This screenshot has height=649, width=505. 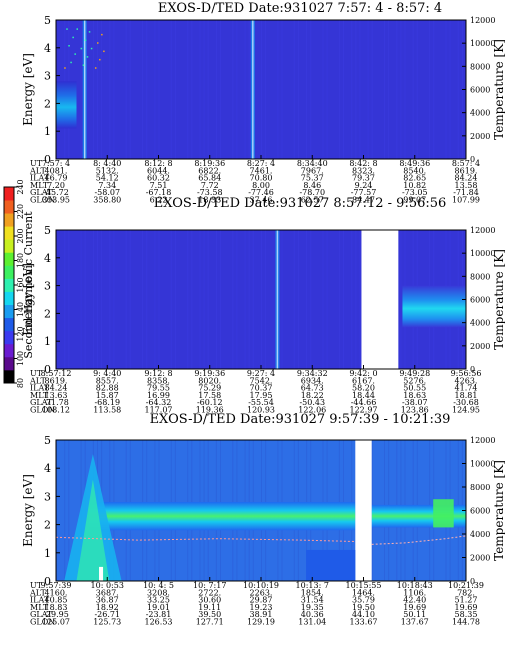 I want to click on table-cell: 19.35, so click(x=312, y=607).